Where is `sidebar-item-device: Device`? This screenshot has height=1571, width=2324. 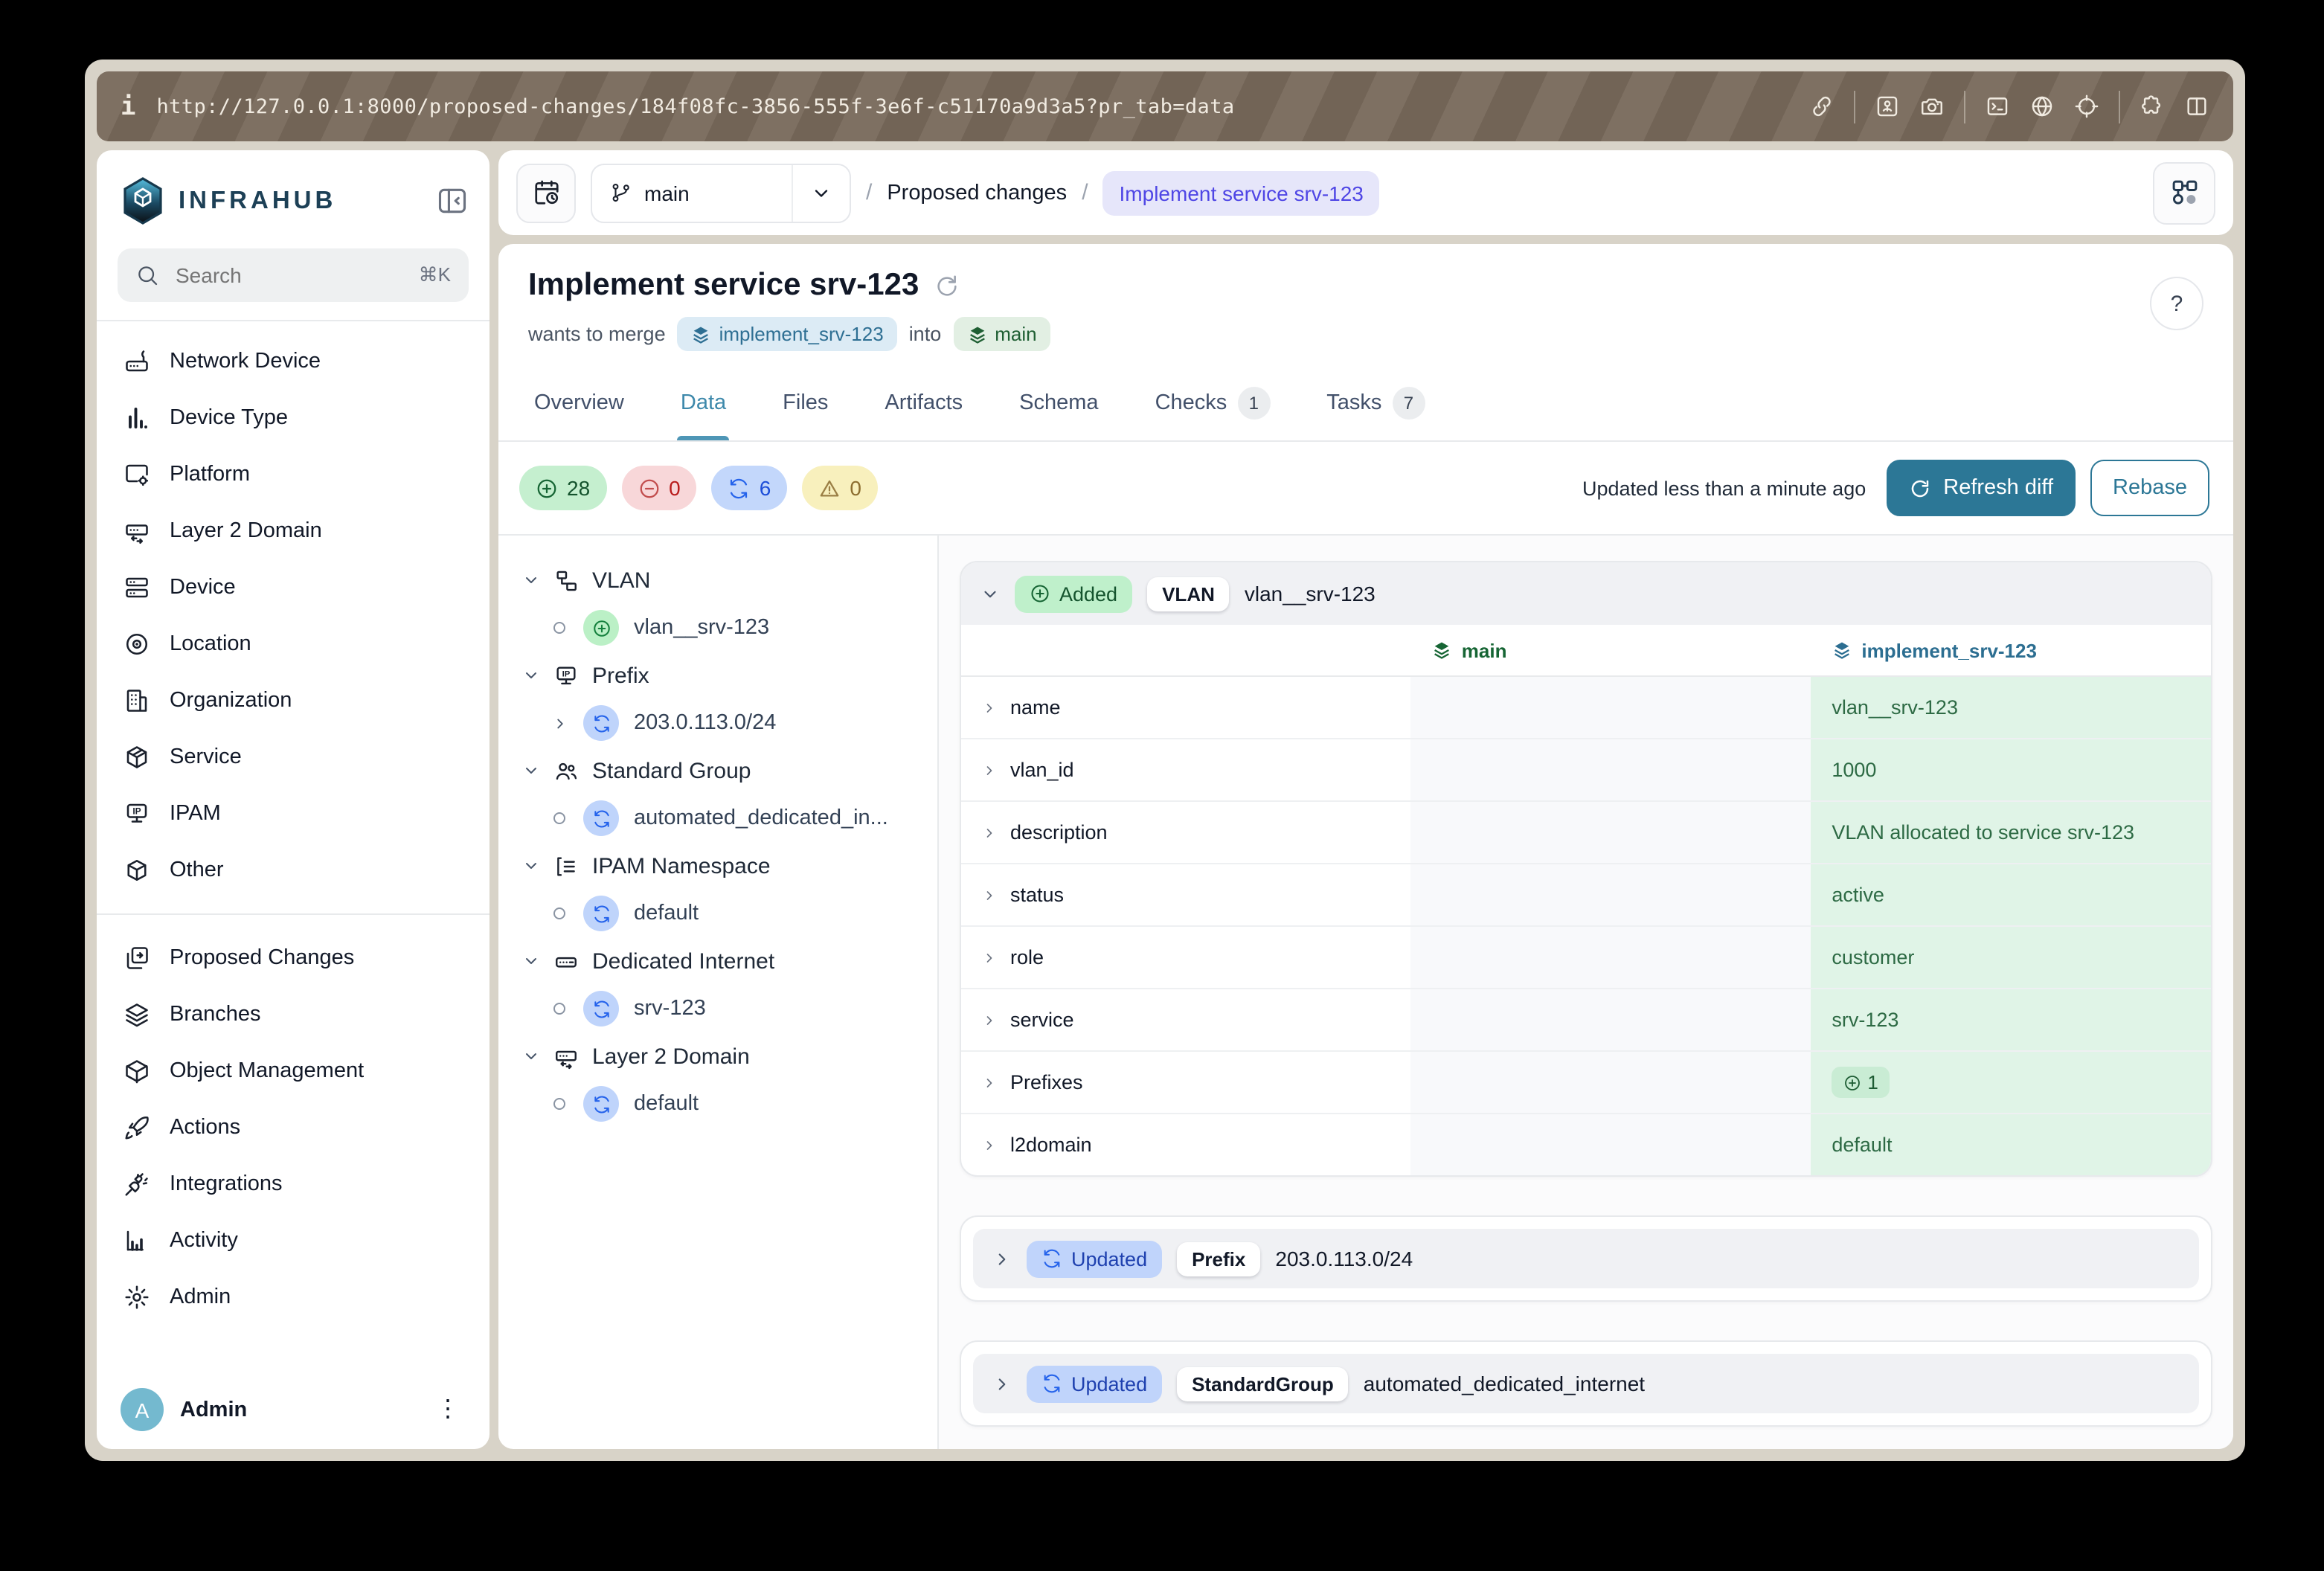
sidebar-item-device: Device is located at coordinates (293, 588).